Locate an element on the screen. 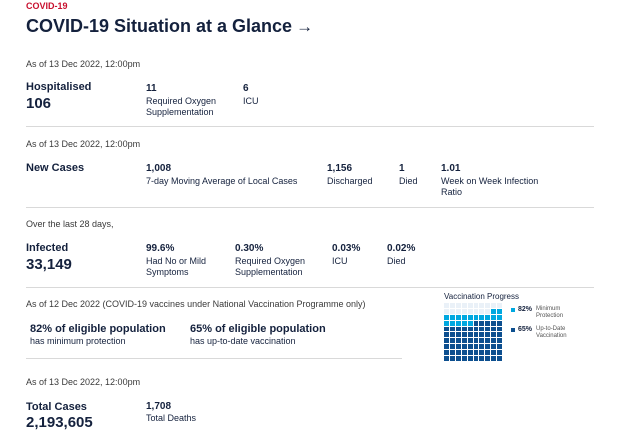  total-deaths-label: Total Deaths is located at coordinates (171, 418).